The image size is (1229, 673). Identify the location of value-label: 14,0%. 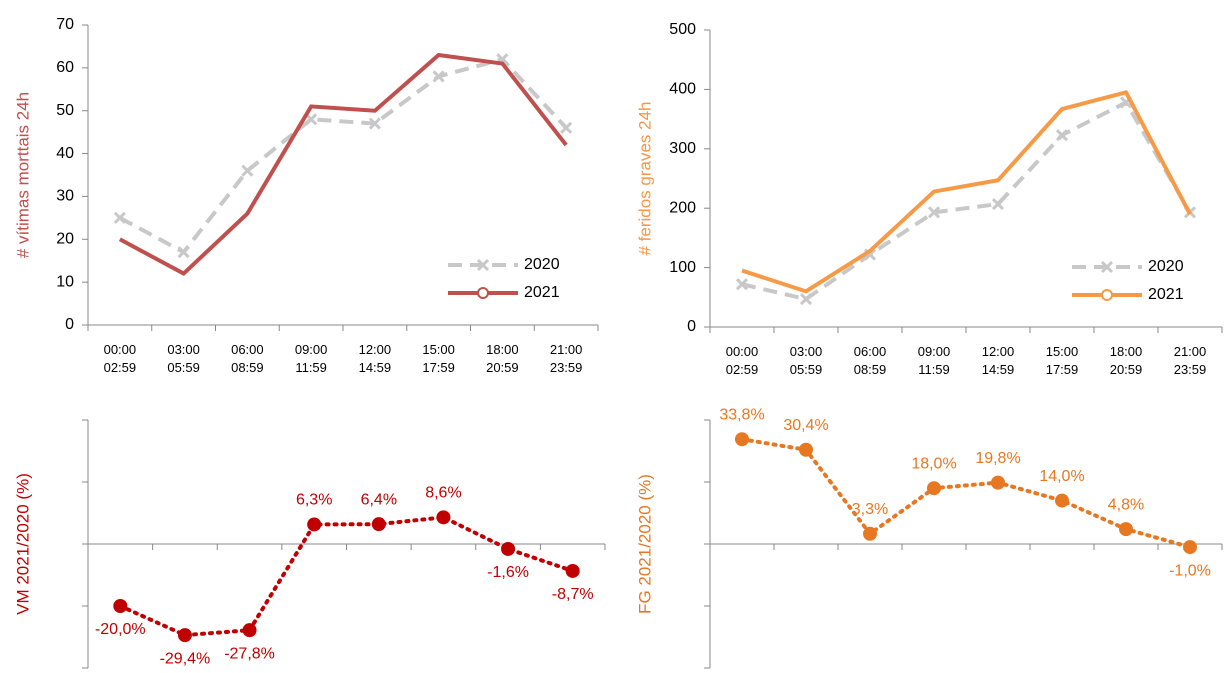
(1061, 476).